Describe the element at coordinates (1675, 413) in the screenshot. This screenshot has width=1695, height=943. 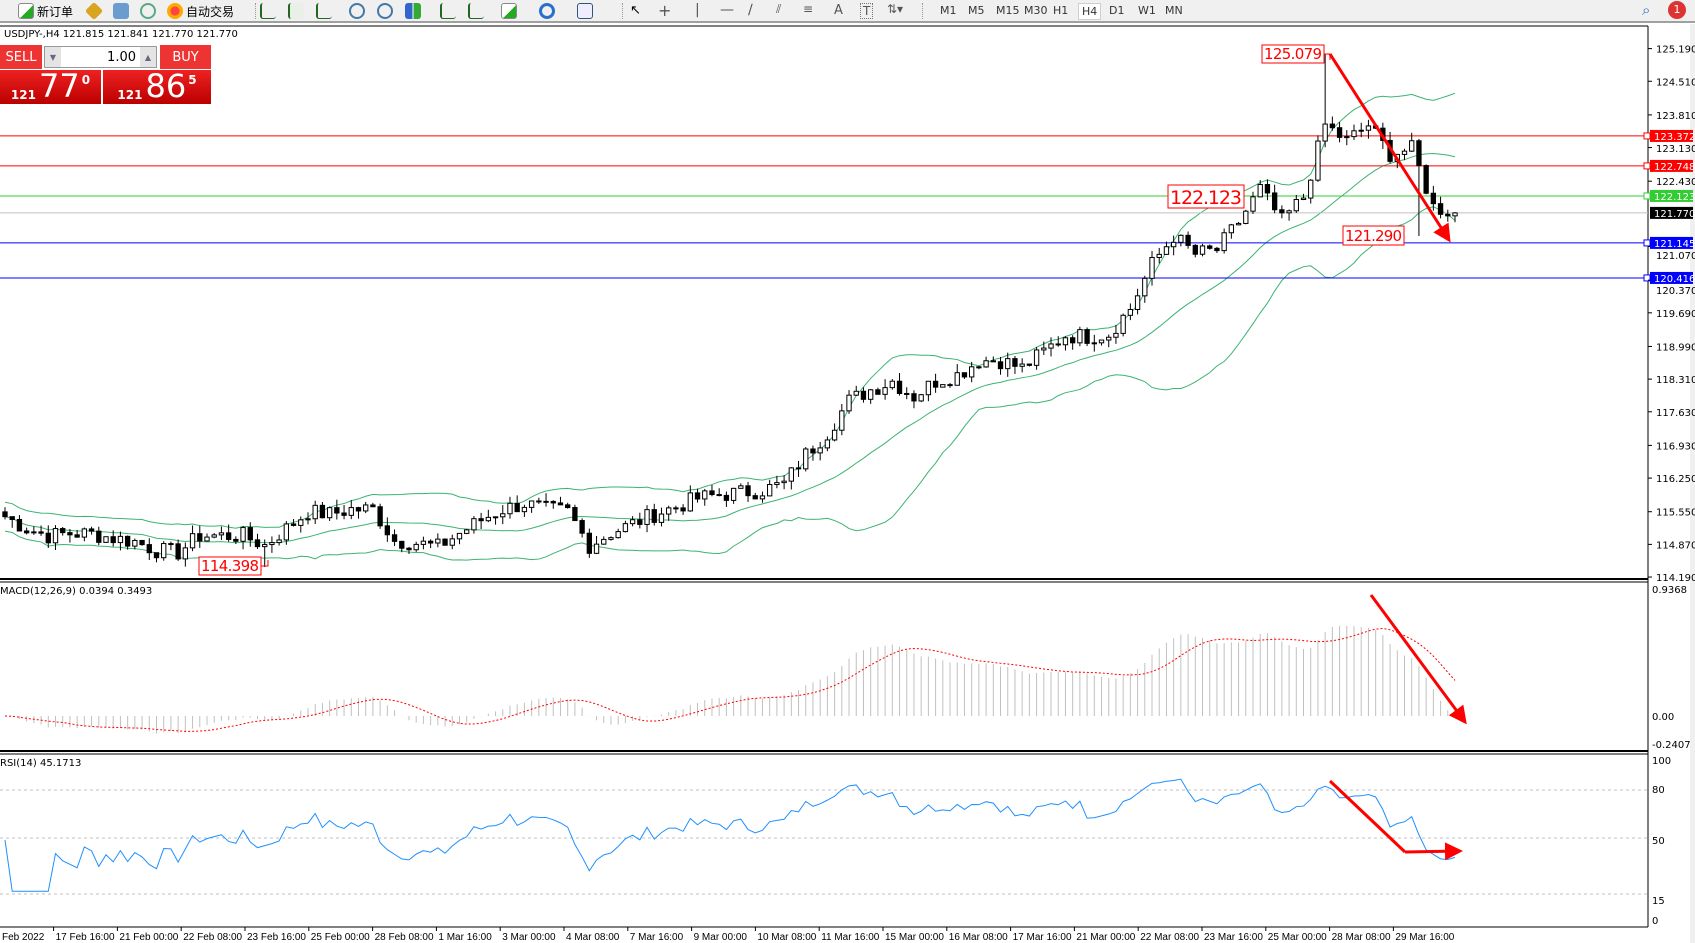
I see `price-axis-label: 117.630` at that location.